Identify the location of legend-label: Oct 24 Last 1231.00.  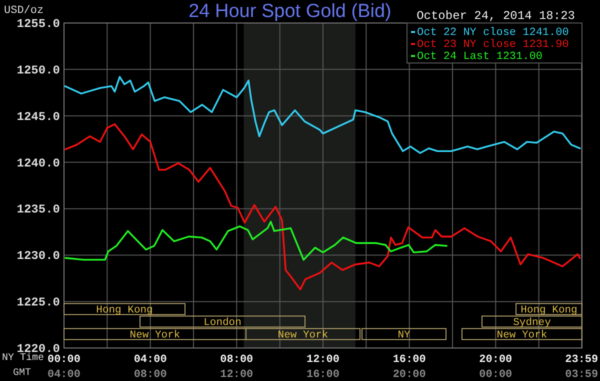
(479, 57).